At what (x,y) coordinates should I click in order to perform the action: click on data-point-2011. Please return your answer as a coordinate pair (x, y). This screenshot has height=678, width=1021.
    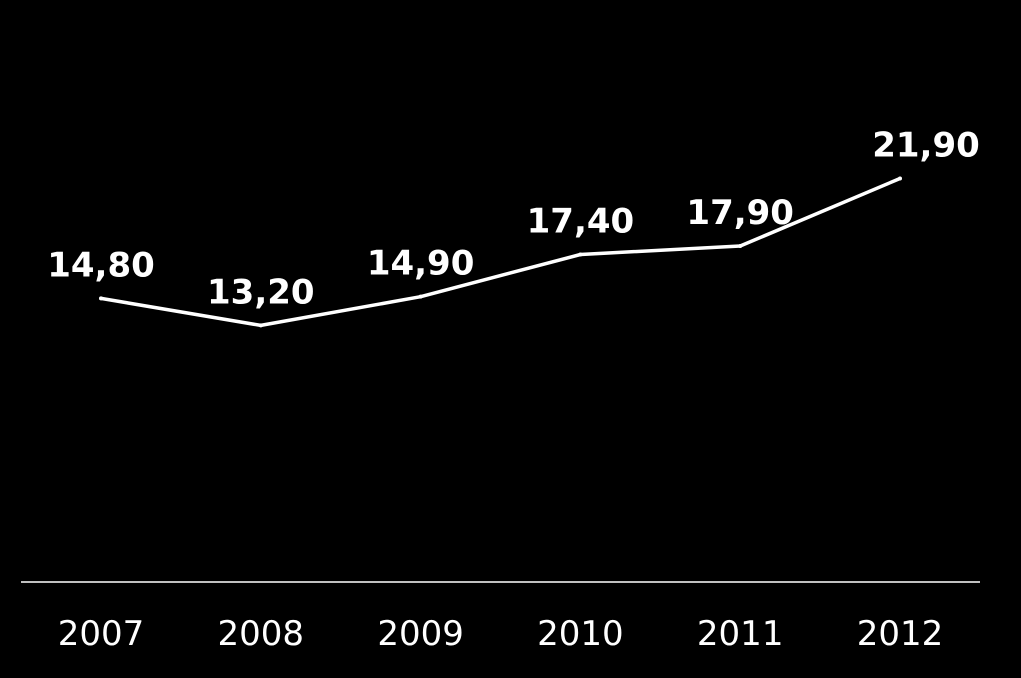
    Looking at the image, I should click on (740, 246).